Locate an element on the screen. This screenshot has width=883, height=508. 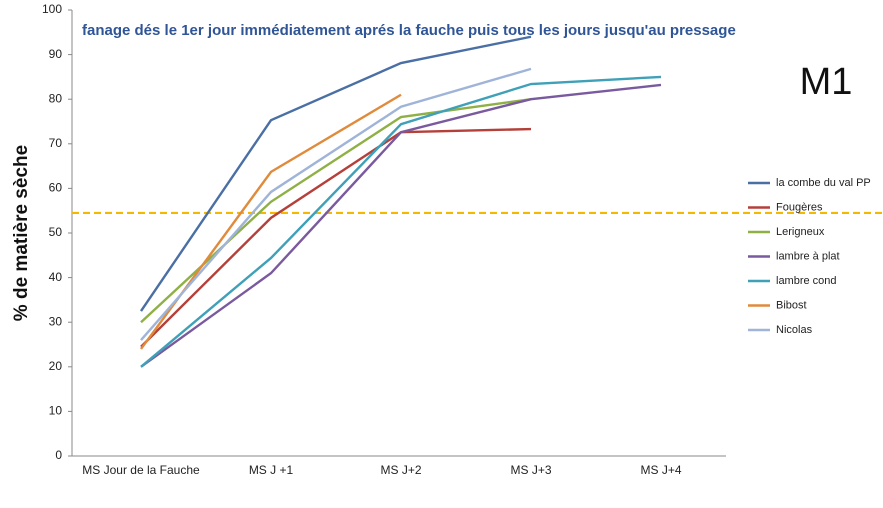
y-tick-label: 30 is located at coordinates (56, 321).